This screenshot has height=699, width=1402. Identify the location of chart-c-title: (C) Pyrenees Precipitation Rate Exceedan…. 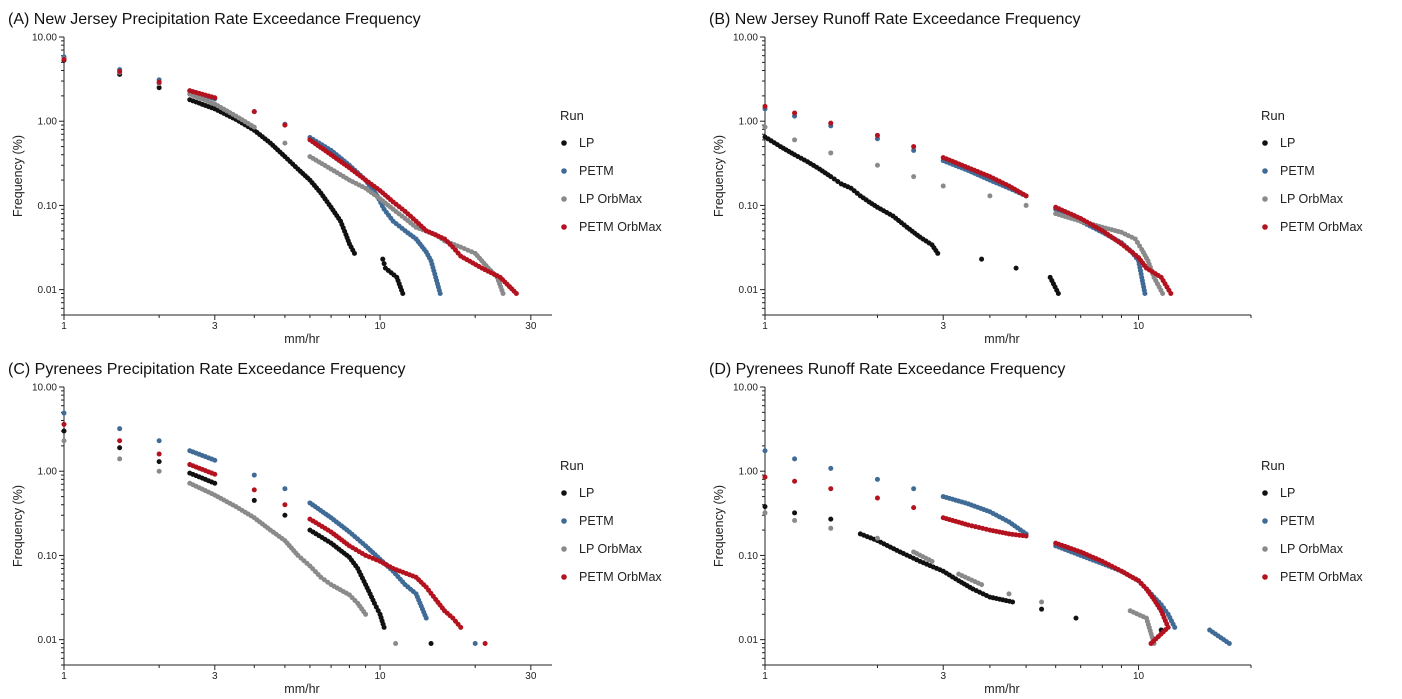
(207, 369).